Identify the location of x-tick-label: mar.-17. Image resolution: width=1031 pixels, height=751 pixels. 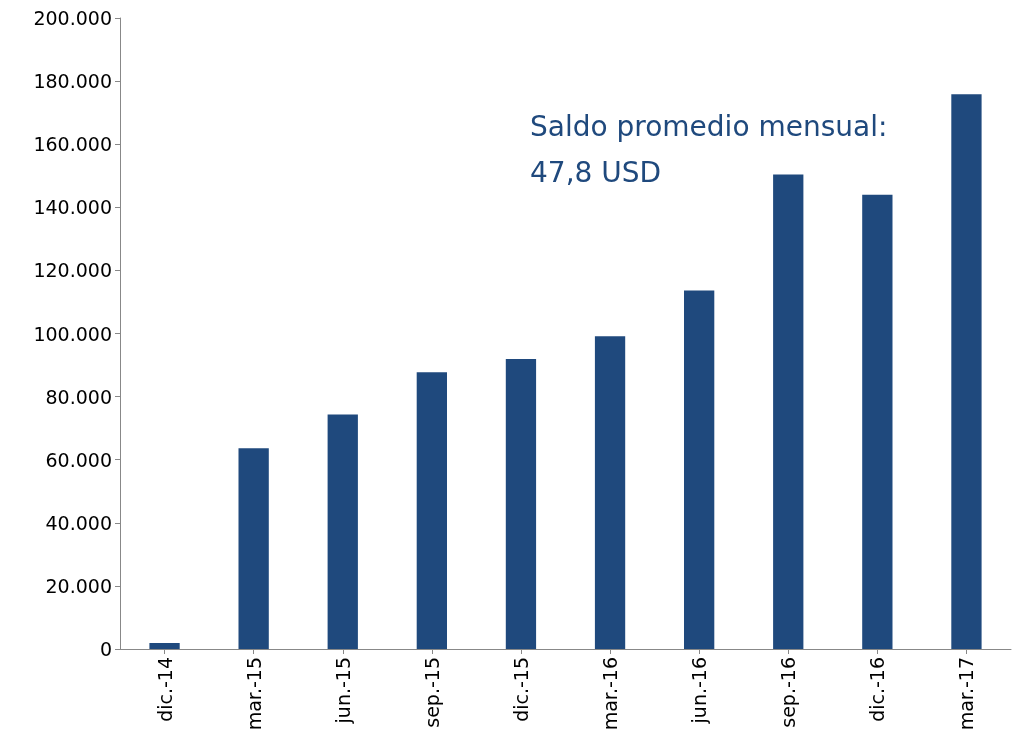
(966, 694).